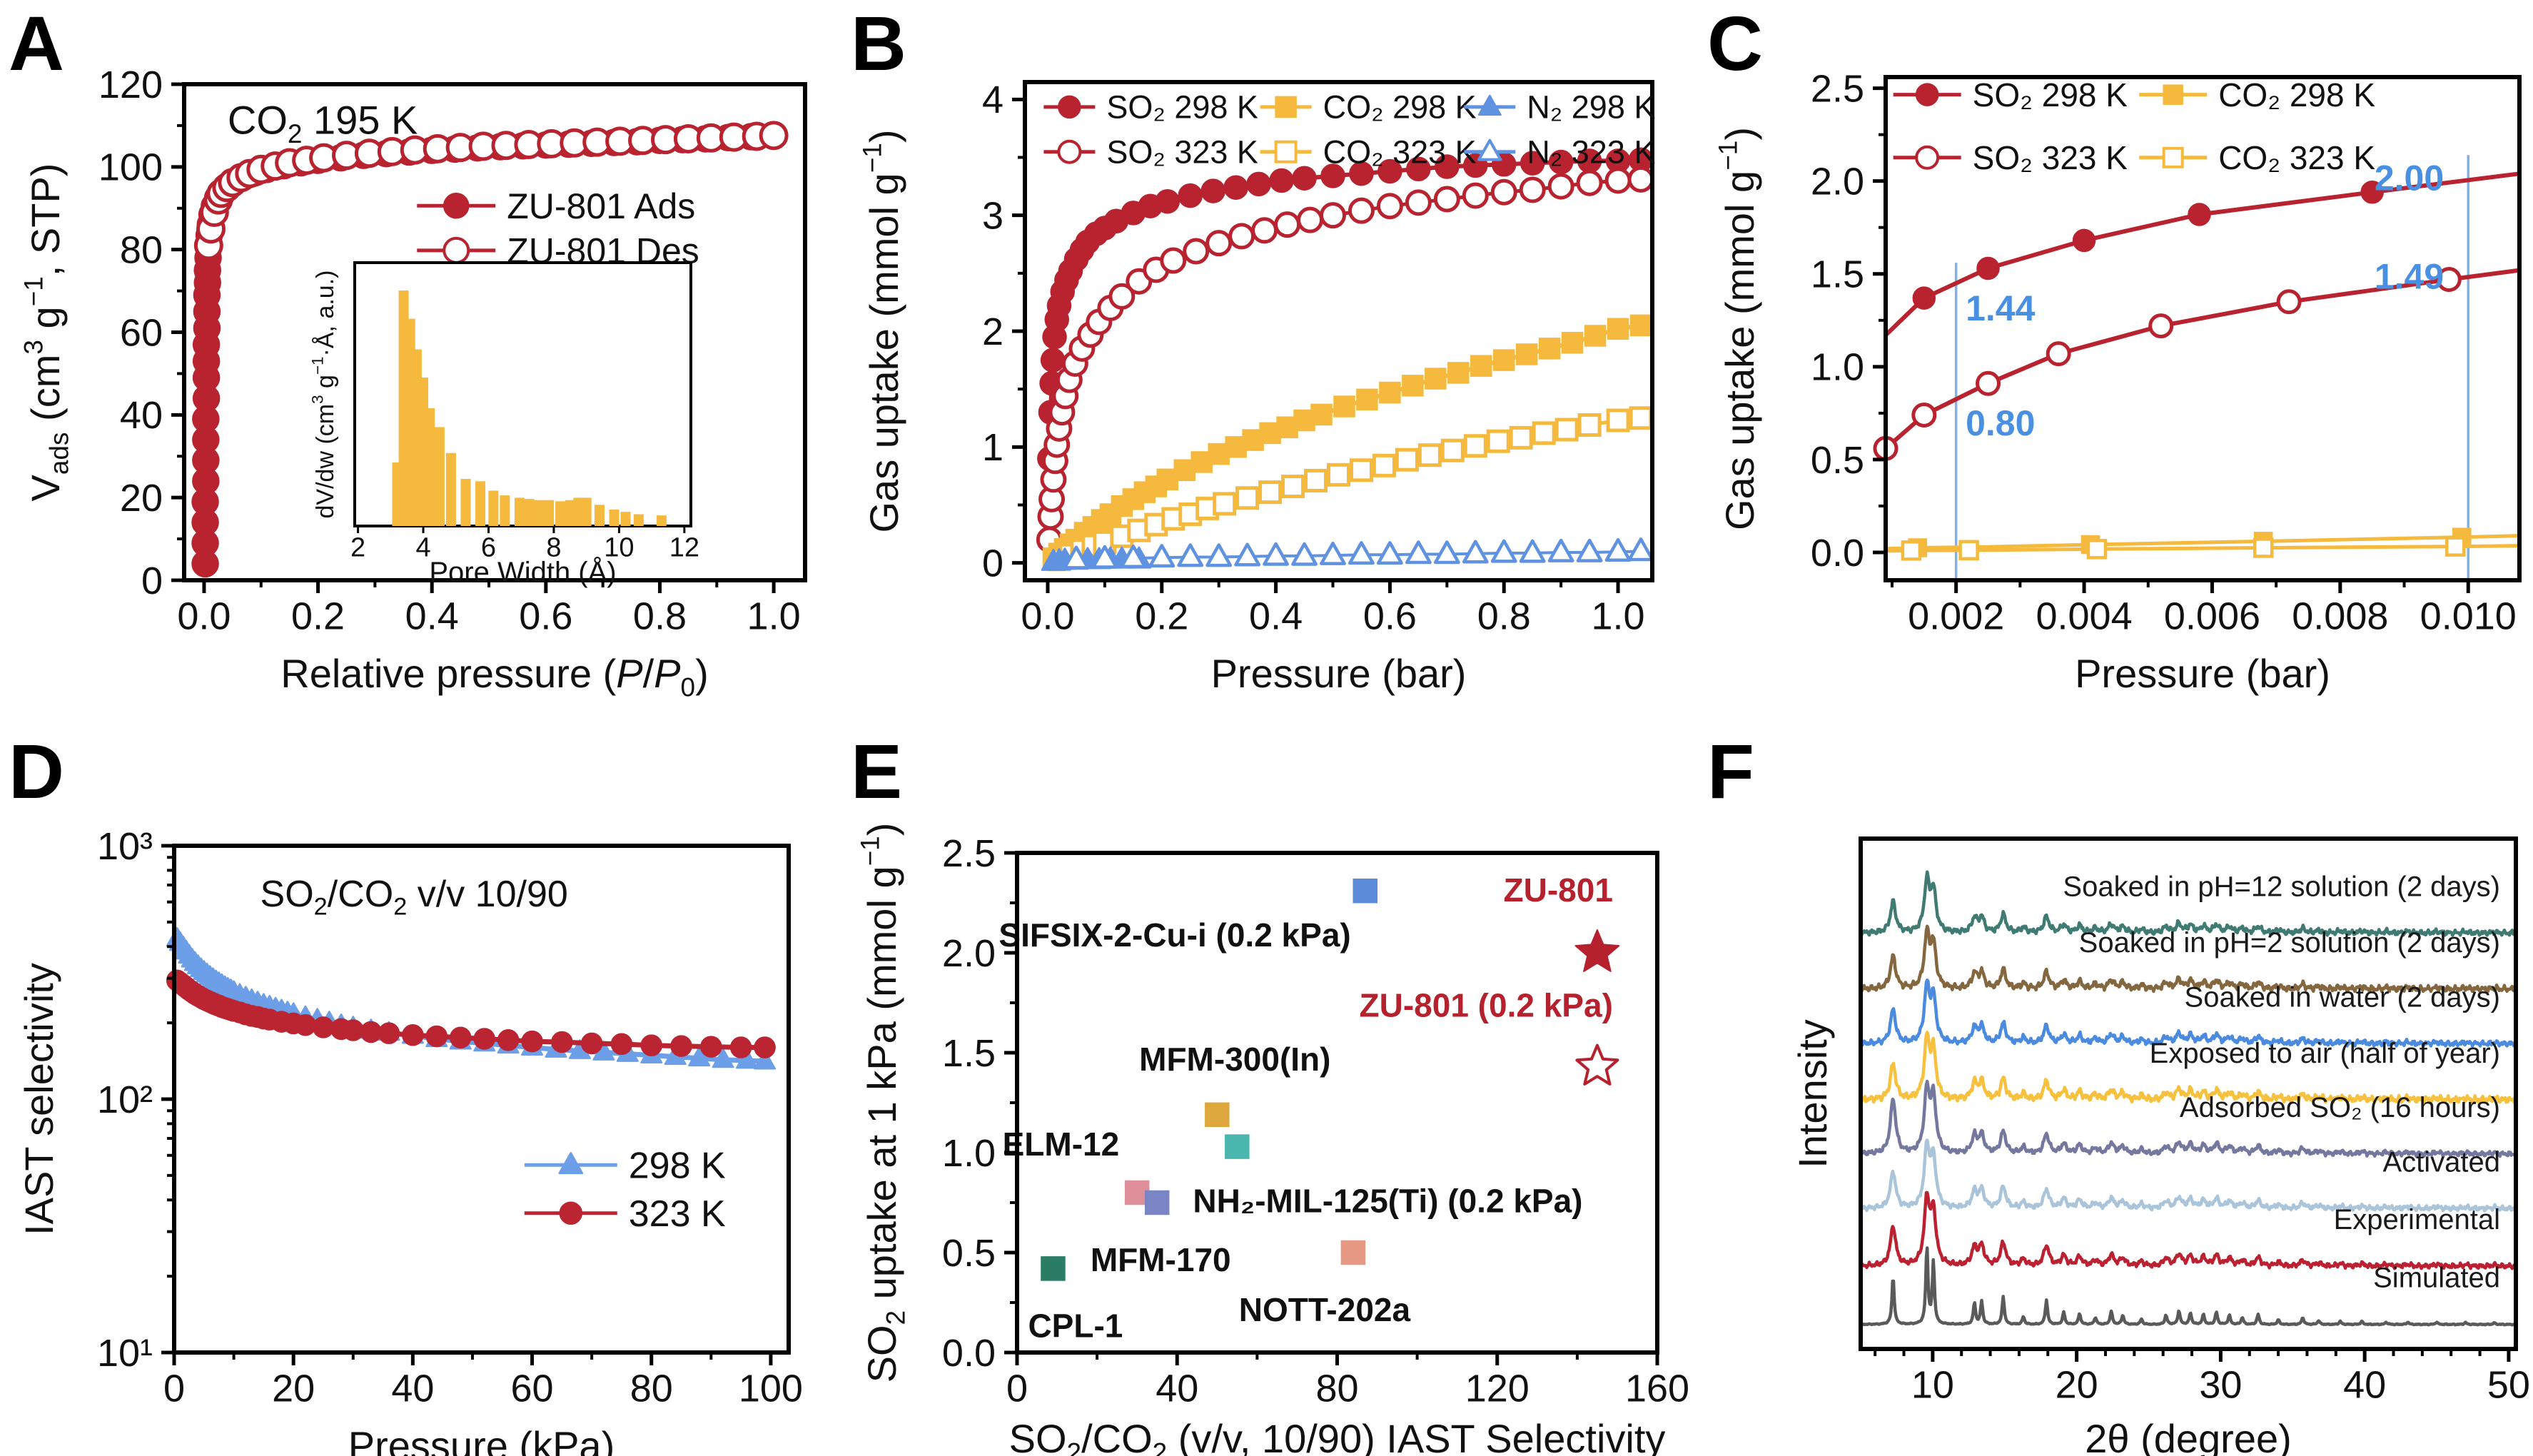  Describe the element at coordinates (2468, 616) in the screenshot. I see `svg-text: 0.010` at that location.